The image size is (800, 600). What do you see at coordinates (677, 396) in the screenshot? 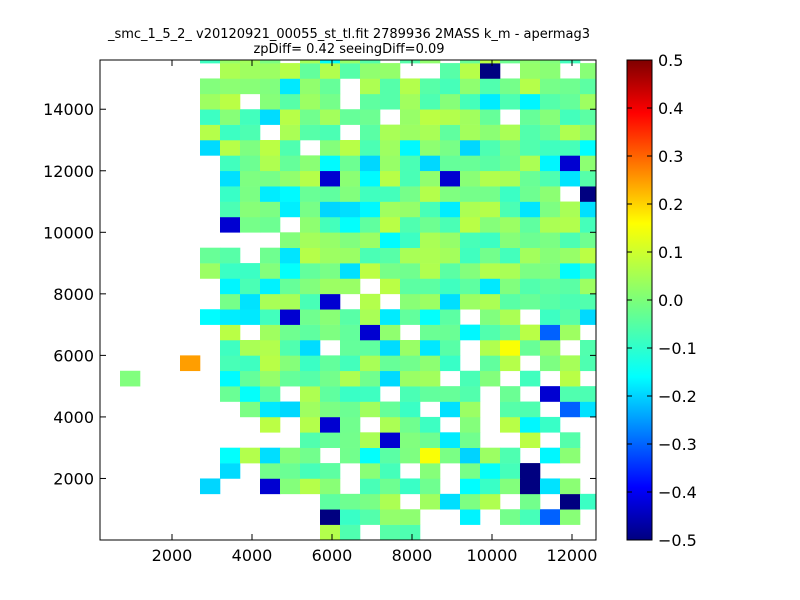
I see `colorbar-tick-label: −0.2` at bounding box center [677, 396].